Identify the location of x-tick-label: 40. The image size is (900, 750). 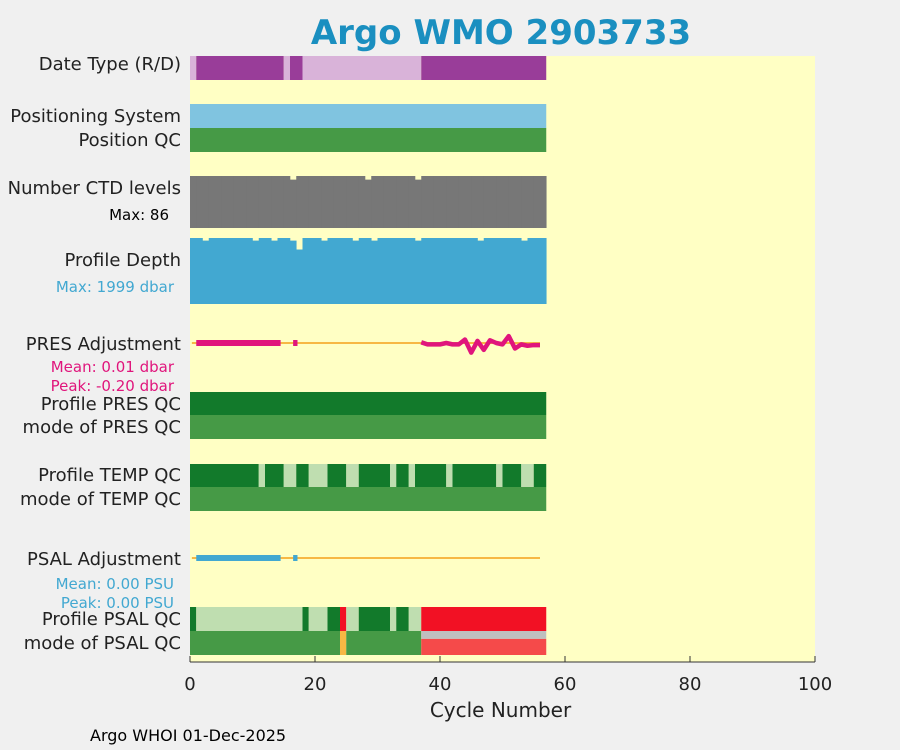
(440, 684).